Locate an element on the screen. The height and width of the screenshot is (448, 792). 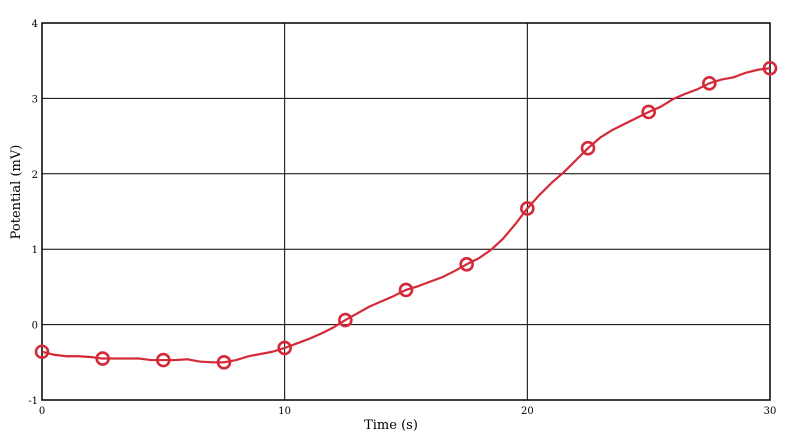
y-tick-label: 2 is located at coordinates (35, 175).